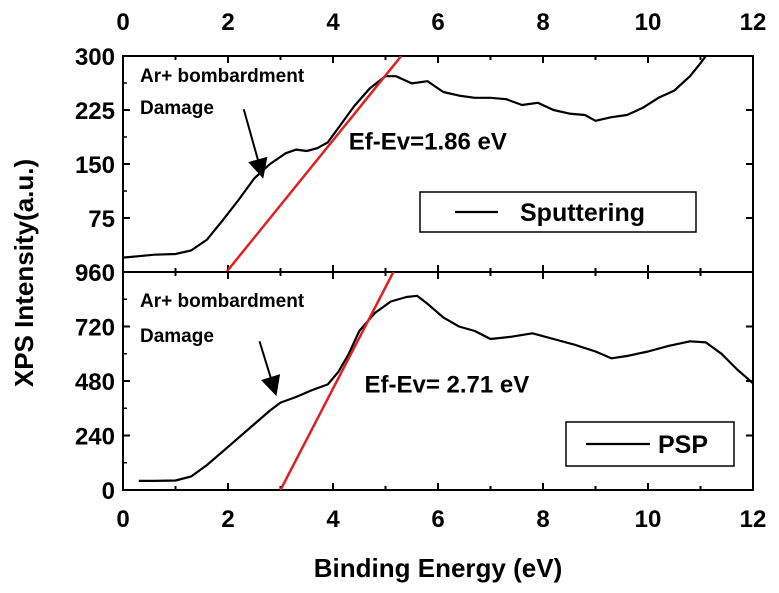 This screenshot has width=779, height=593. What do you see at coordinates (222, 301) in the screenshot?
I see `annotation-line1-bottom: Ar+ bombardment` at bounding box center [222, 301].